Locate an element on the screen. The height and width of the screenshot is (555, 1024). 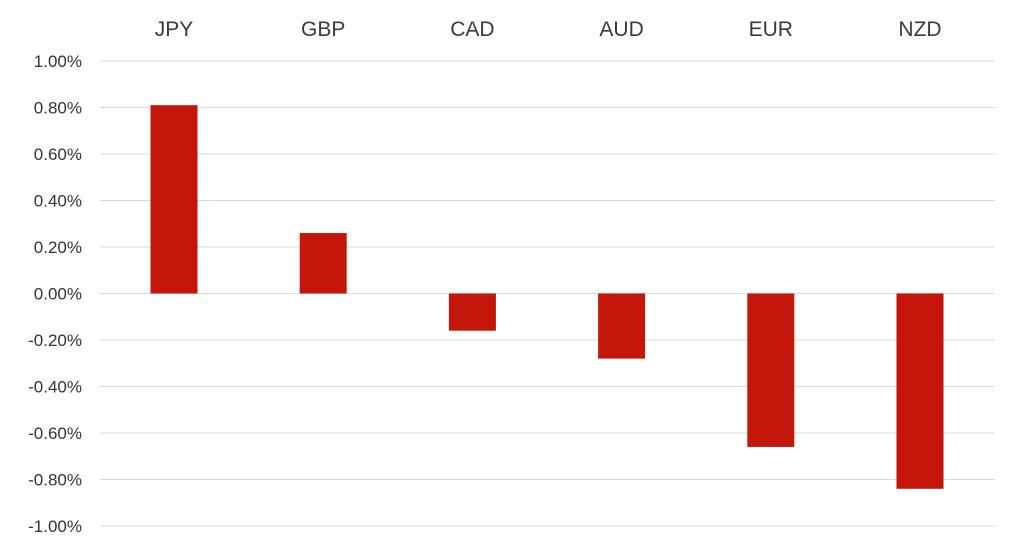
category-labels: JPY GBP CAD AUD EUR NZD is located at coordinates (548, 29).